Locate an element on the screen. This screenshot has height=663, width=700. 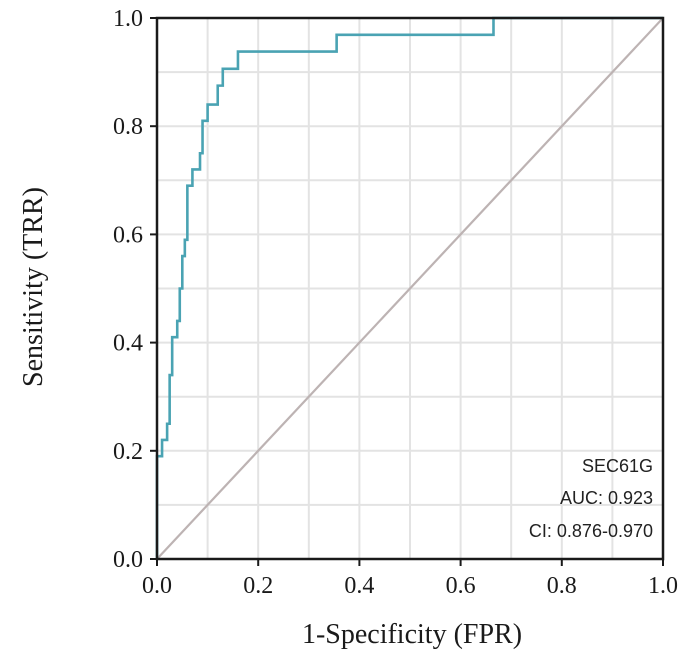
model-name-label: SEC61G is located at coordinates (617, 466).